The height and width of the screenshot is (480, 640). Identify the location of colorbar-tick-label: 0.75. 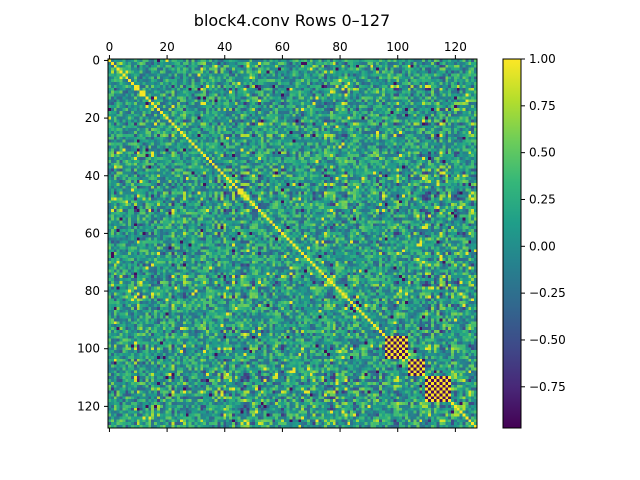
(542, 106).